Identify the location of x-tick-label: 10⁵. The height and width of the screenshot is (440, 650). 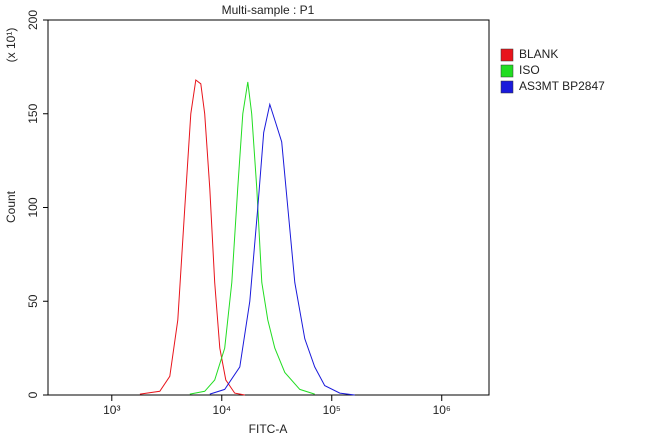
(332, 410).